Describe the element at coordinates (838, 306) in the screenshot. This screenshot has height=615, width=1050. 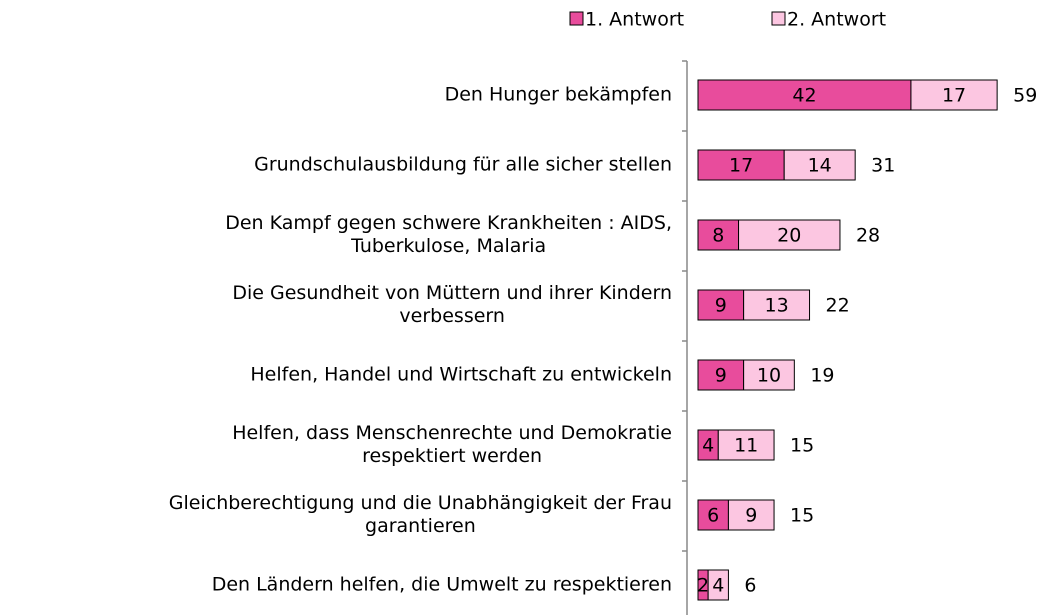
I see `total-label: 22` at that location.